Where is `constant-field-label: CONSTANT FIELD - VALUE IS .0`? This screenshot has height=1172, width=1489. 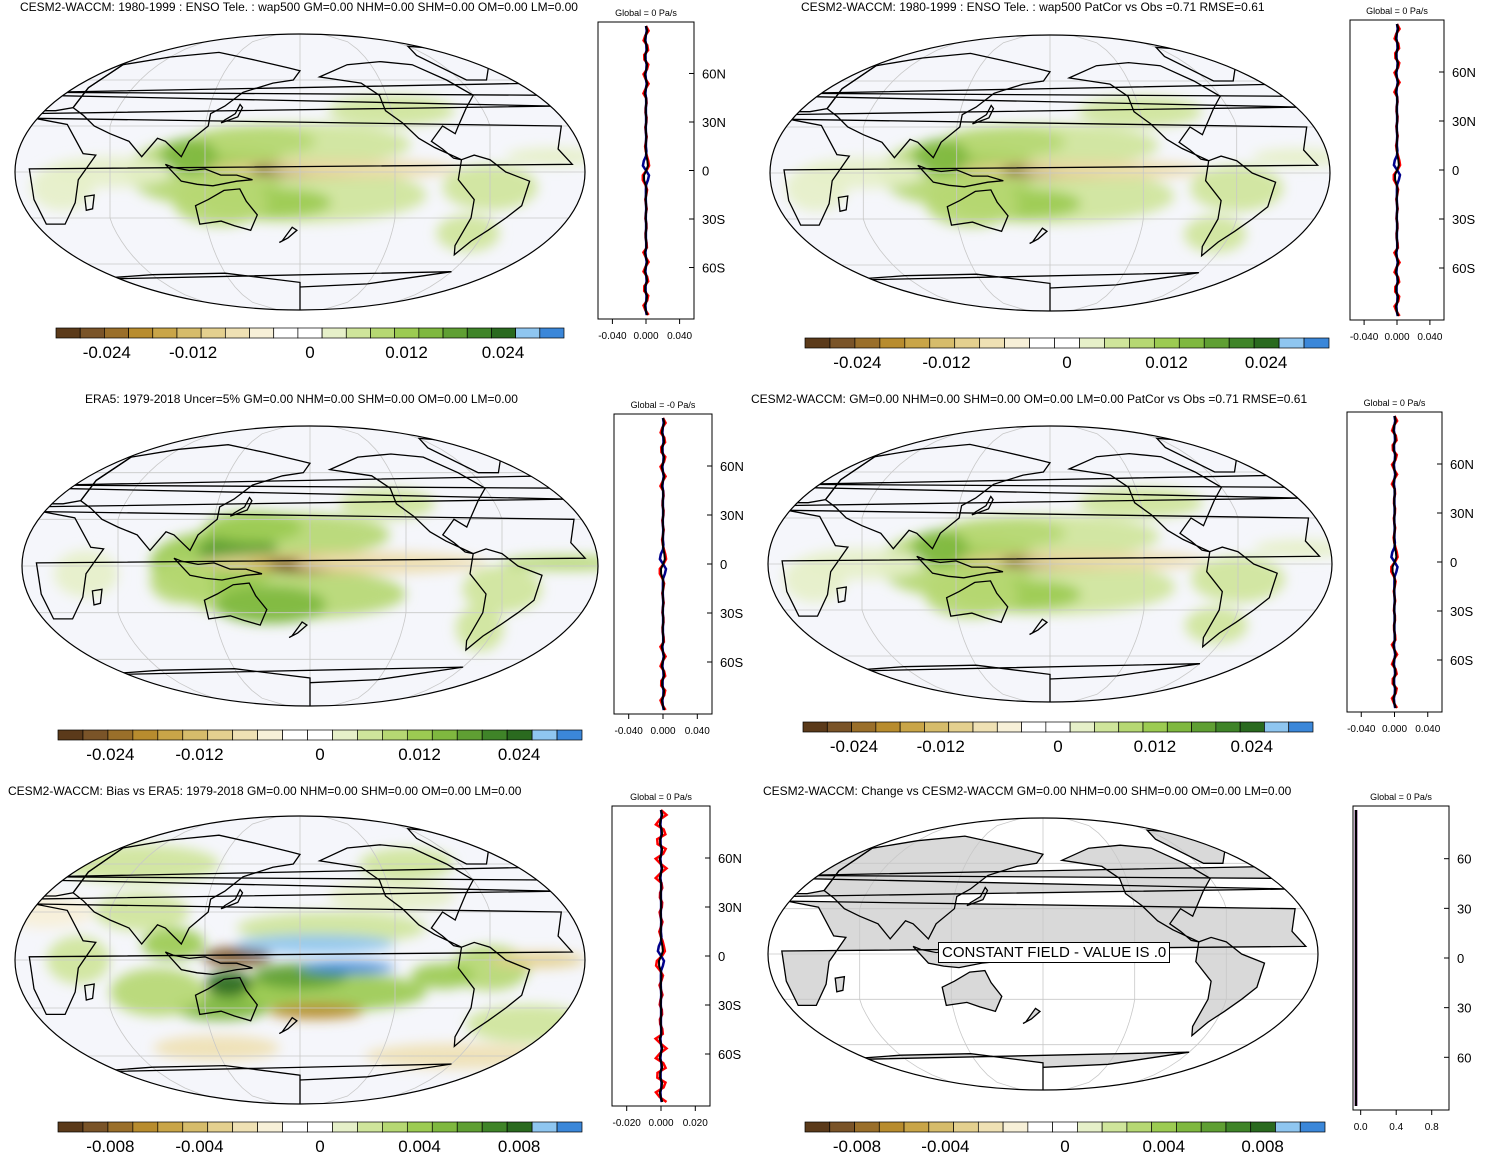 constant-field-label: CONSTANT FIELD - VALUE IS .0 is located at coordinates (1054, 952).